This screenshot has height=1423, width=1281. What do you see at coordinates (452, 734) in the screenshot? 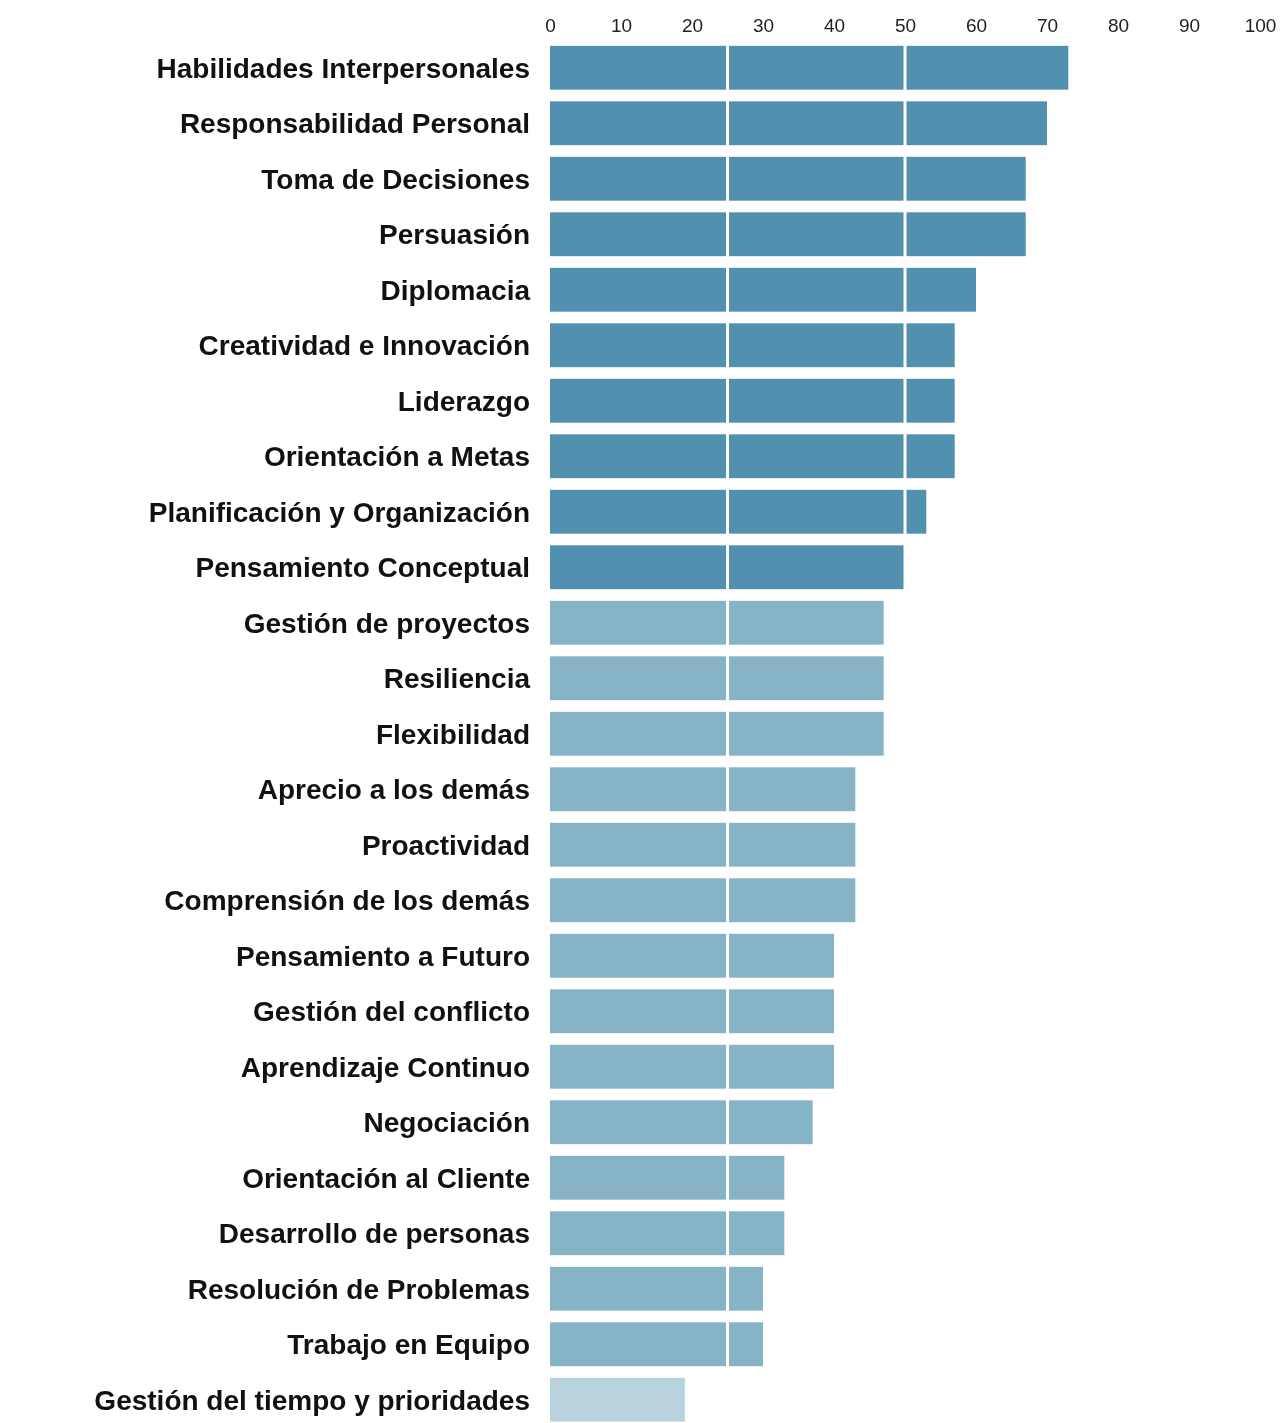
I see `y-tick-label: Flexibilidad` at bounding box center [452, 734].